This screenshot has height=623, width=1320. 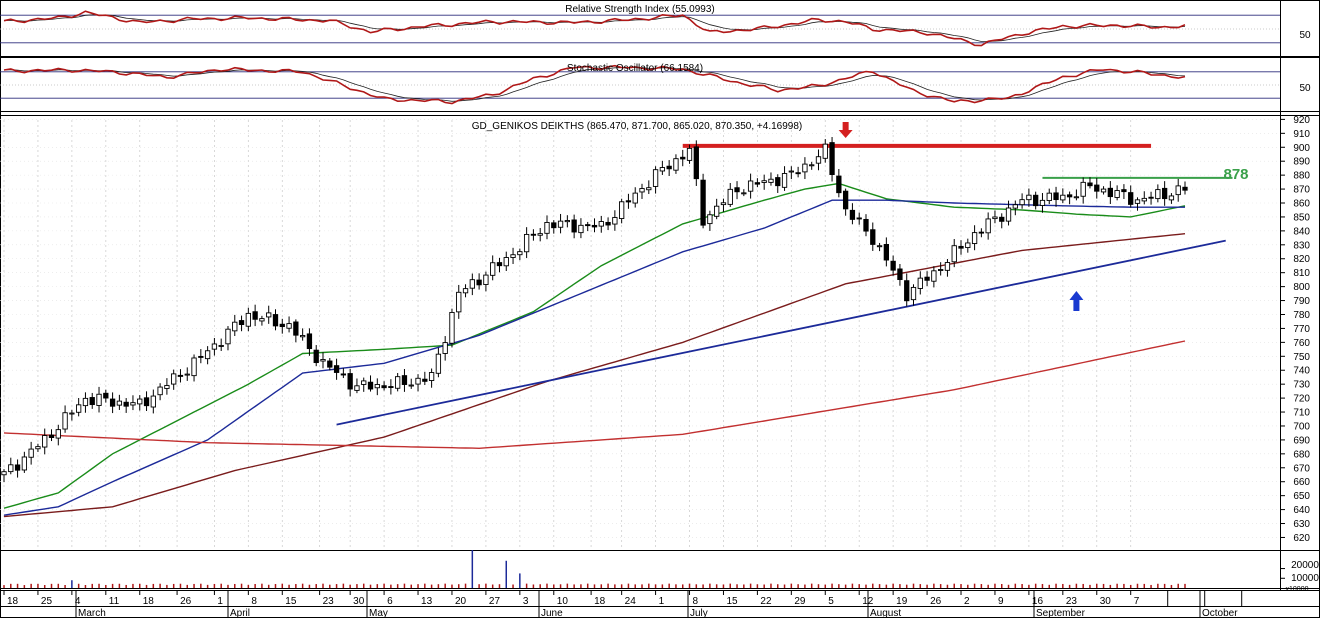 I want to click on rsi-line, so click(x=594, y=28).